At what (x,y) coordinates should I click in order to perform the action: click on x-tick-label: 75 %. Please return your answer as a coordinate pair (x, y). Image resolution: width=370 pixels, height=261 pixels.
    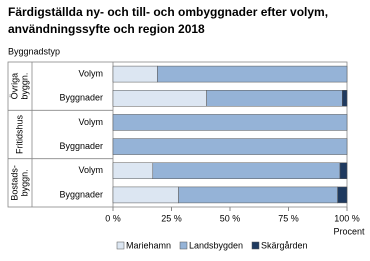
    Looking at the image, I should click on (288, 218).